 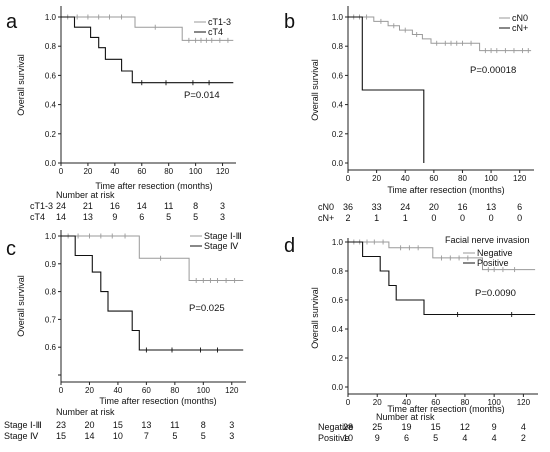 I want to click on x-ticks: 0 20 40 60 80 100 120, so click(x=149, y=388).